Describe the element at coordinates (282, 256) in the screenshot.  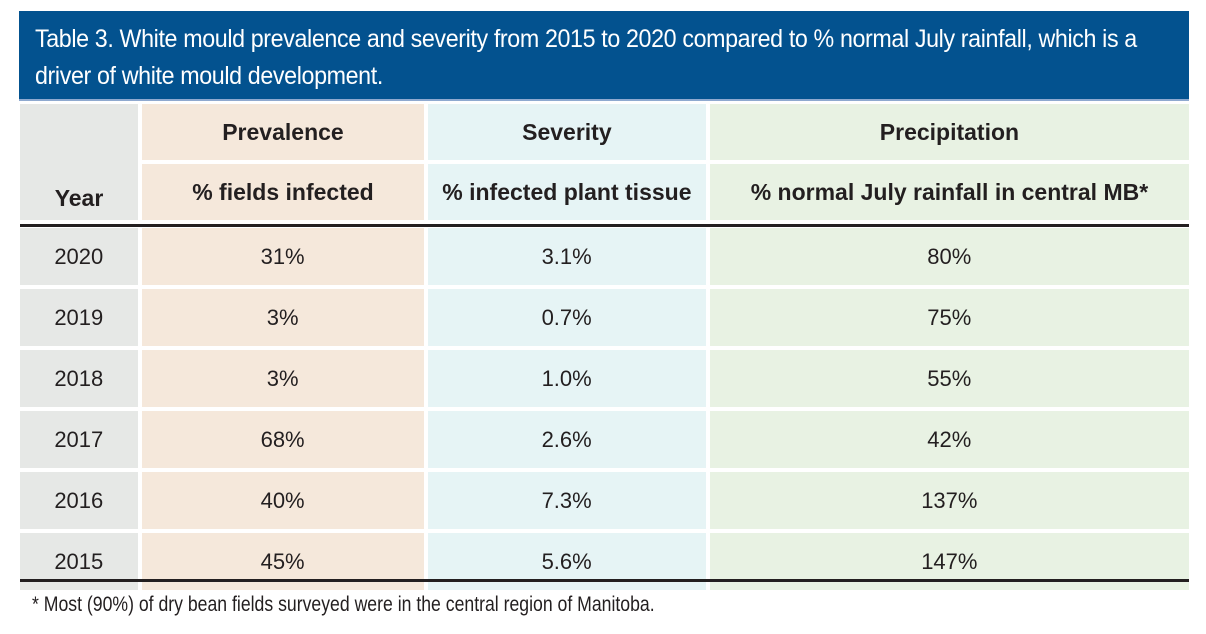
I see `cell-prevalence: 31%` at that location.